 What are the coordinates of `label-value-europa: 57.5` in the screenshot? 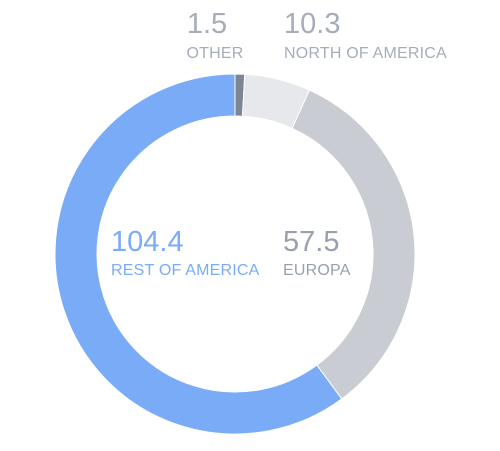 It's located at (311, 242).